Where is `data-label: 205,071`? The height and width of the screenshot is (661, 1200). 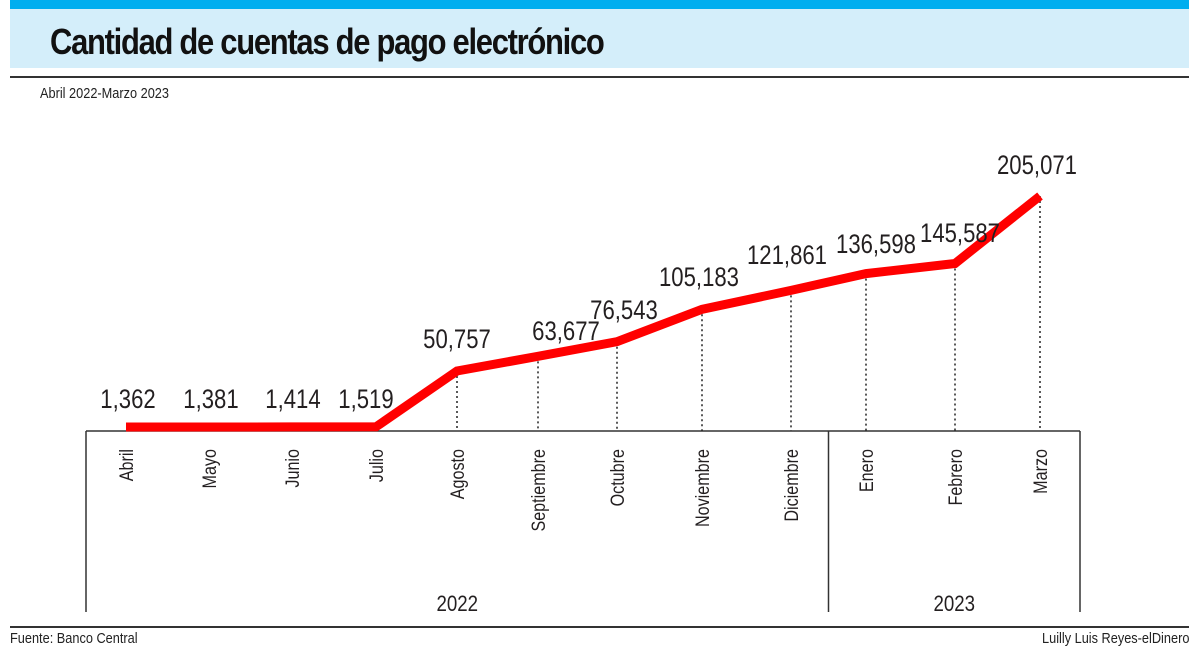
data-label: 205,071 is located at coordinates (1037, 166).